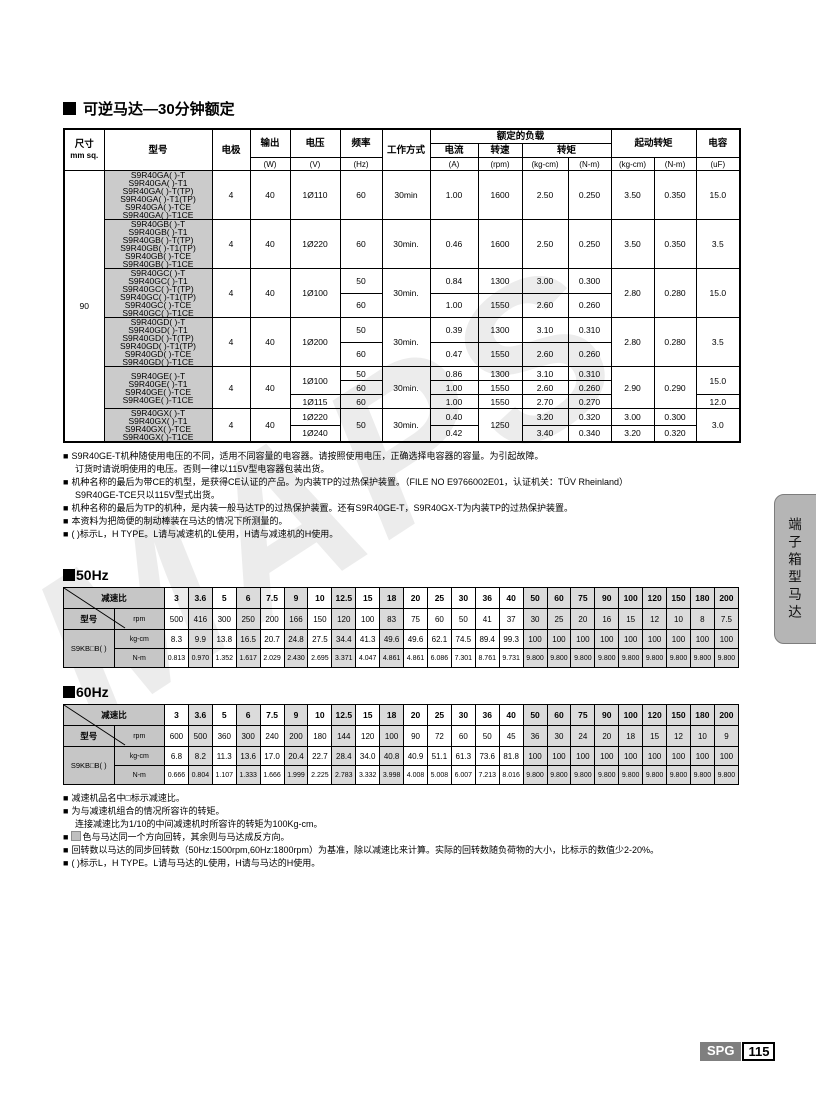  What do you see at coordinates (632, 293) in the screenshot?
I see `spec-cell: 2.80` at bounding box center [632, 293].